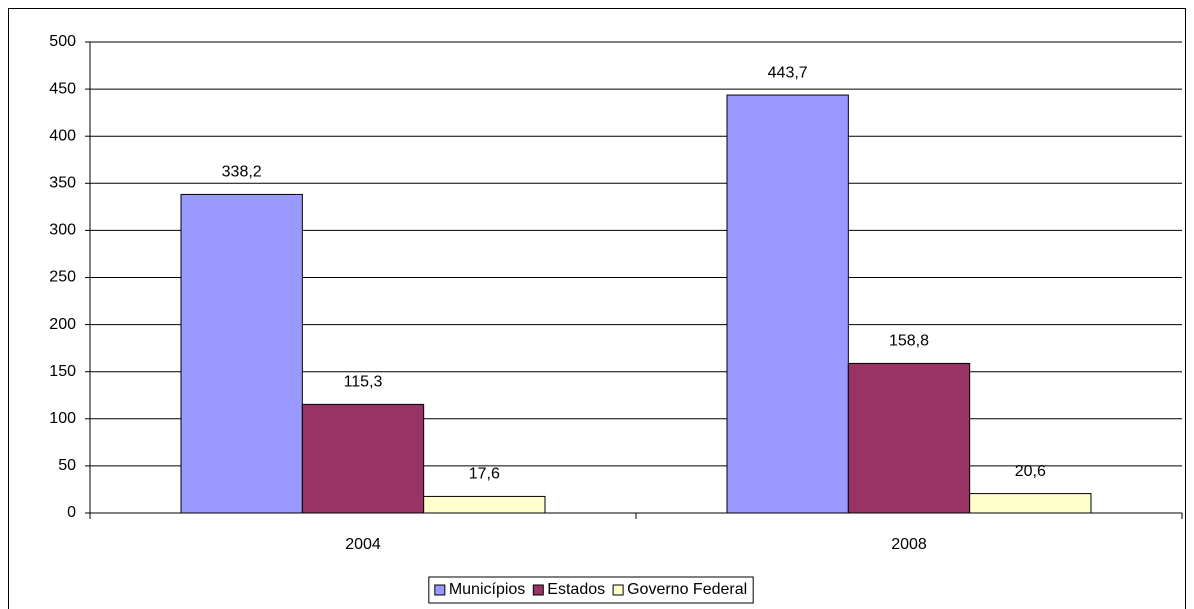 The width and height of the screenshot is (1194, 609). What do you see at coordinates (909, 544) in the screenshot?
I see `x-tick-label: 2008` at bounding box center [909, 544].